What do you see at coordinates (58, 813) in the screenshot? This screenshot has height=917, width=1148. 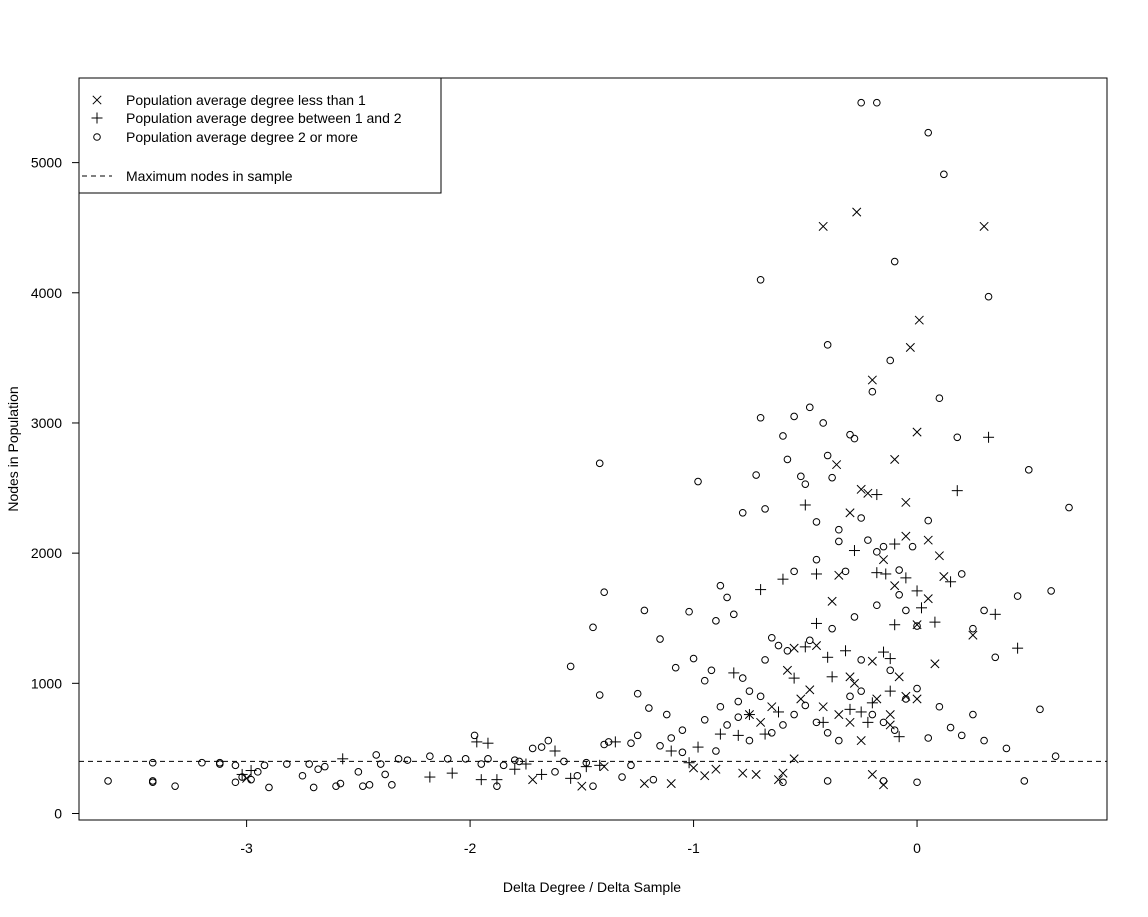 I see `y-tick-label: 0` at bounding box center [58, 813].